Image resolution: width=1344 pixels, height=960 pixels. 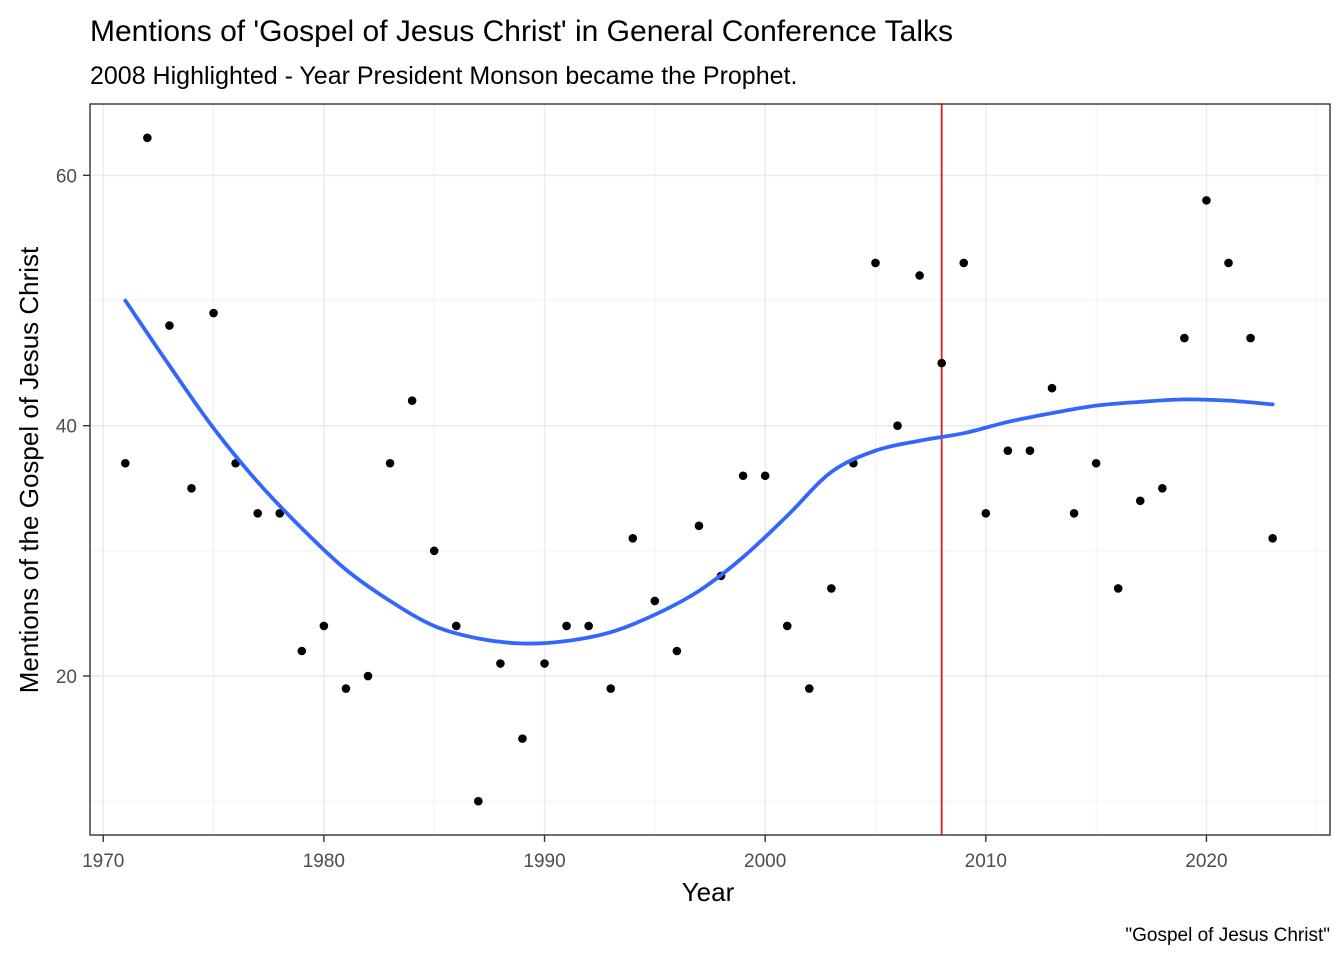 I want to click on x-tick-label: 2020, so click(x=1206, y=861).